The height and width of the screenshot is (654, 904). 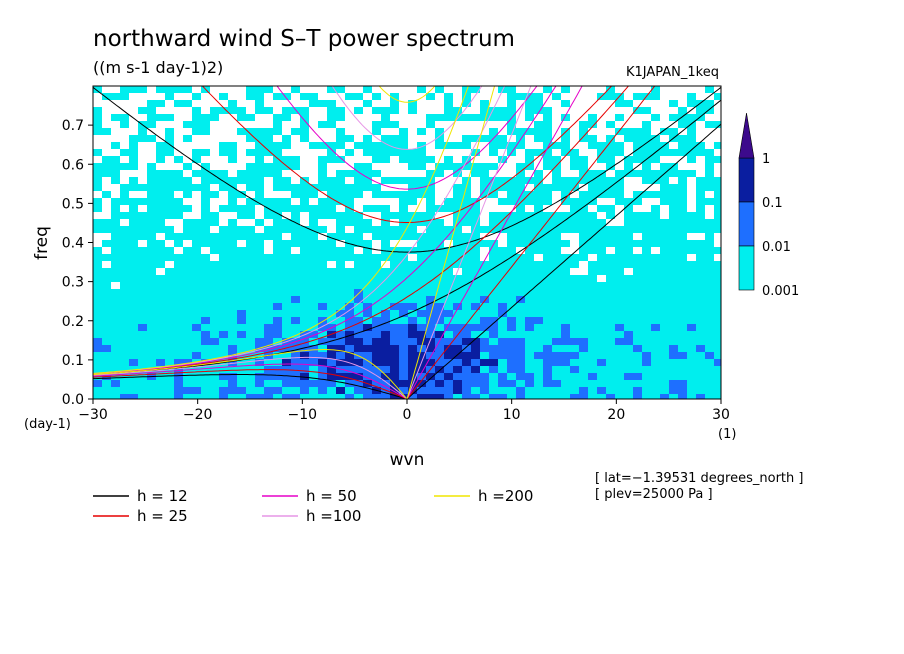 What do you see at coordinates (766, 159) in the screenshot?
I see `colorbar-label: 1` at bounding box center [766, 159].